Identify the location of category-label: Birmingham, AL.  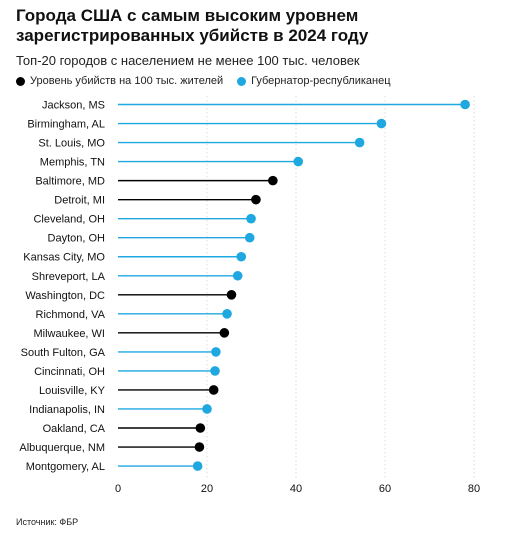
(66, 125).